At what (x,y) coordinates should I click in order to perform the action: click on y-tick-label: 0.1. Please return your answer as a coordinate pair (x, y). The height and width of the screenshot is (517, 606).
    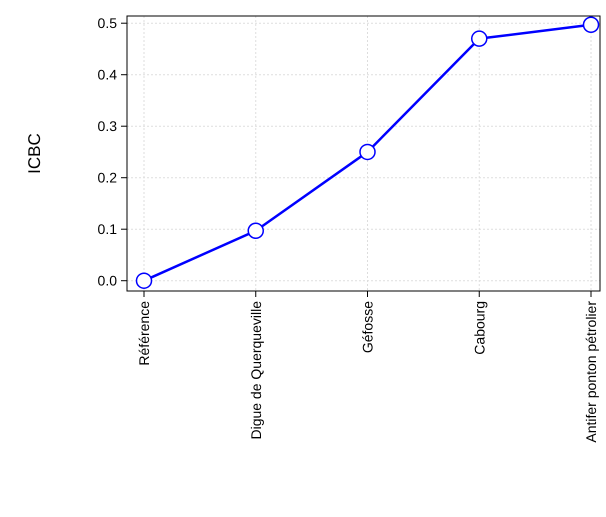
    Looking at the image, I should click on (108, 229).